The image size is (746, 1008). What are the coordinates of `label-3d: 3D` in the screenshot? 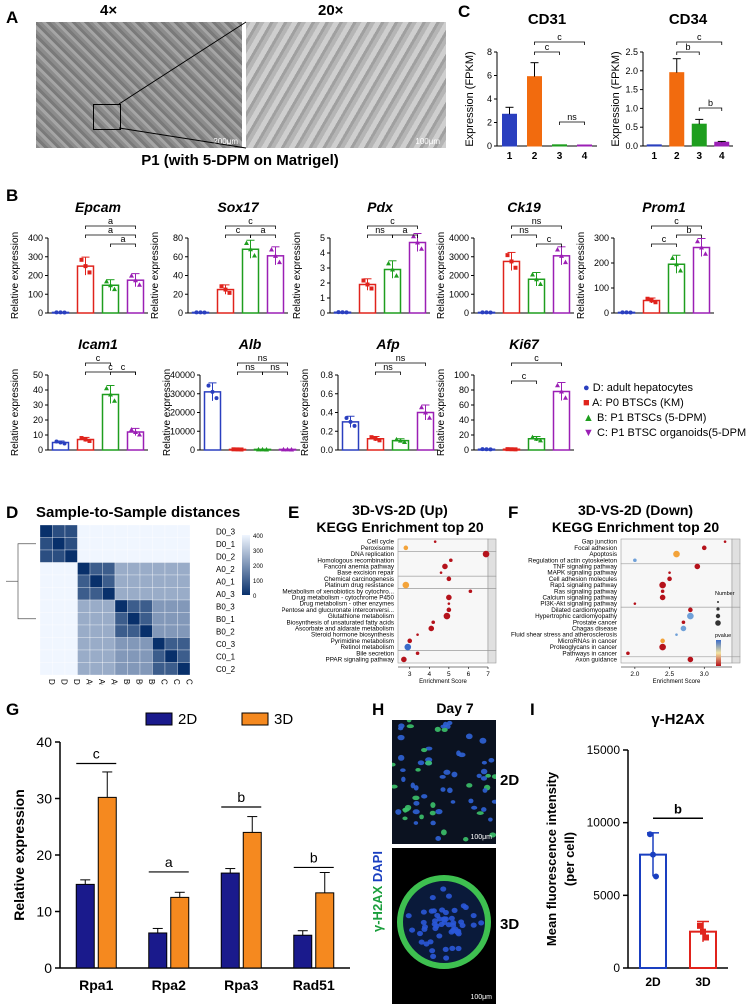 It's located at (510, 924).